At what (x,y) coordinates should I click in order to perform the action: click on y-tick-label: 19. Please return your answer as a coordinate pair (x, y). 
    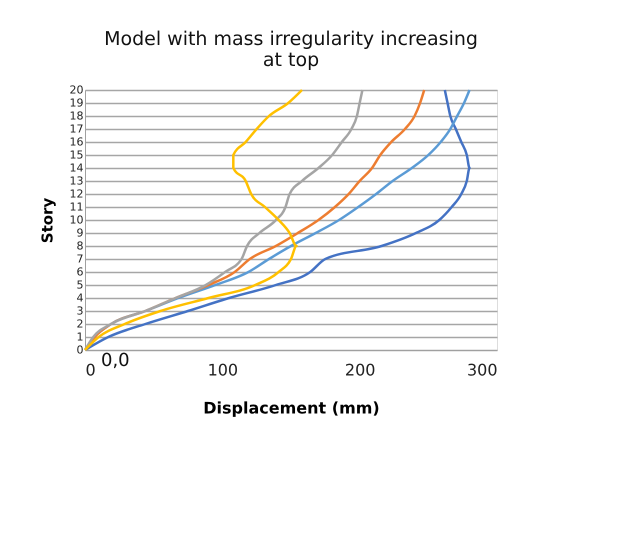
    Looking at the image, I should click on (77, 103).